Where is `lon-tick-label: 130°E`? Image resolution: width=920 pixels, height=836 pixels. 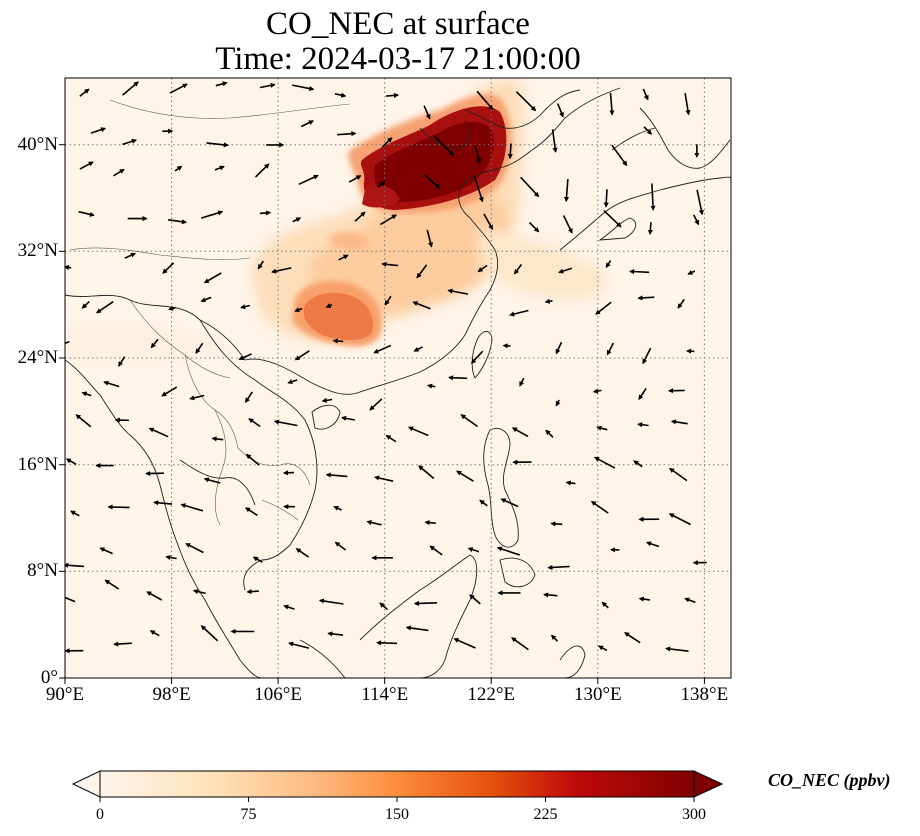
lon-tick-label: 130°E is located at coordinates (597, 694).